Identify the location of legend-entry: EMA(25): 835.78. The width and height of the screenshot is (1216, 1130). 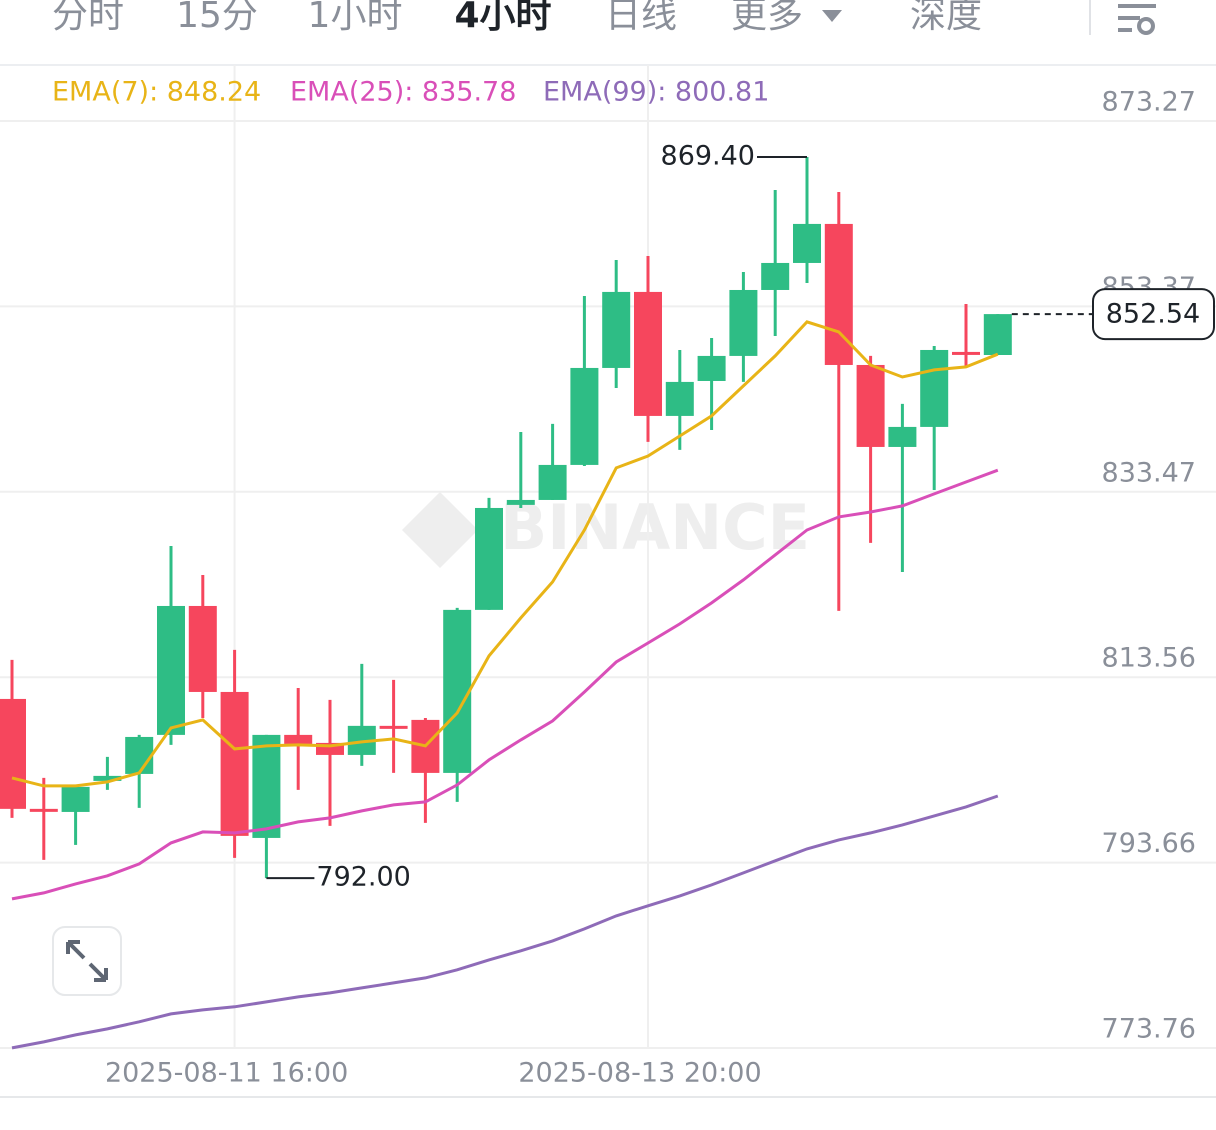
(403, 92).